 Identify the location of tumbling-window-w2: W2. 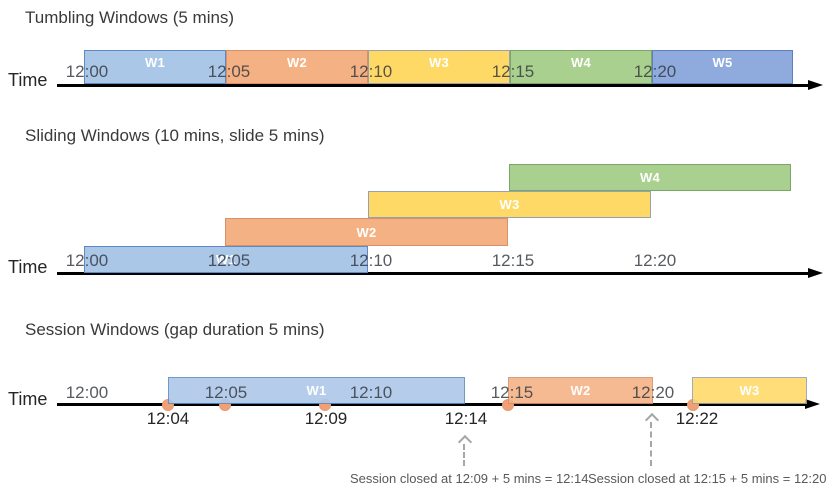
(297, 67).